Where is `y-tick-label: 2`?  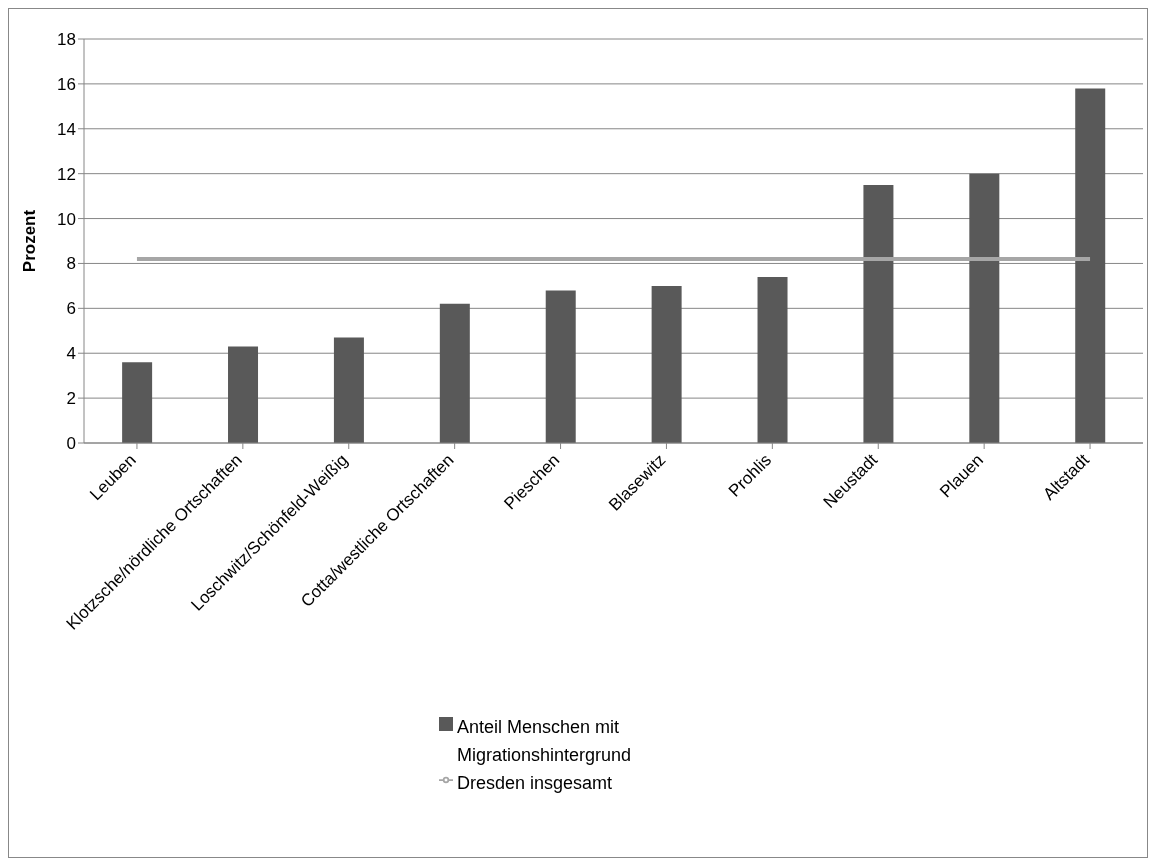 y-tick-label: 2 is located at coordinates (71, 399).